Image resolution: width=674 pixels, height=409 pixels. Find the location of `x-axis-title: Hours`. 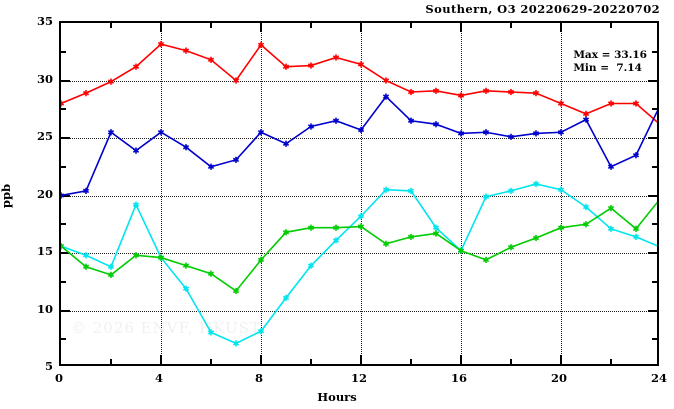

x-axis-title: Hours is located at coordinates (337, 397).